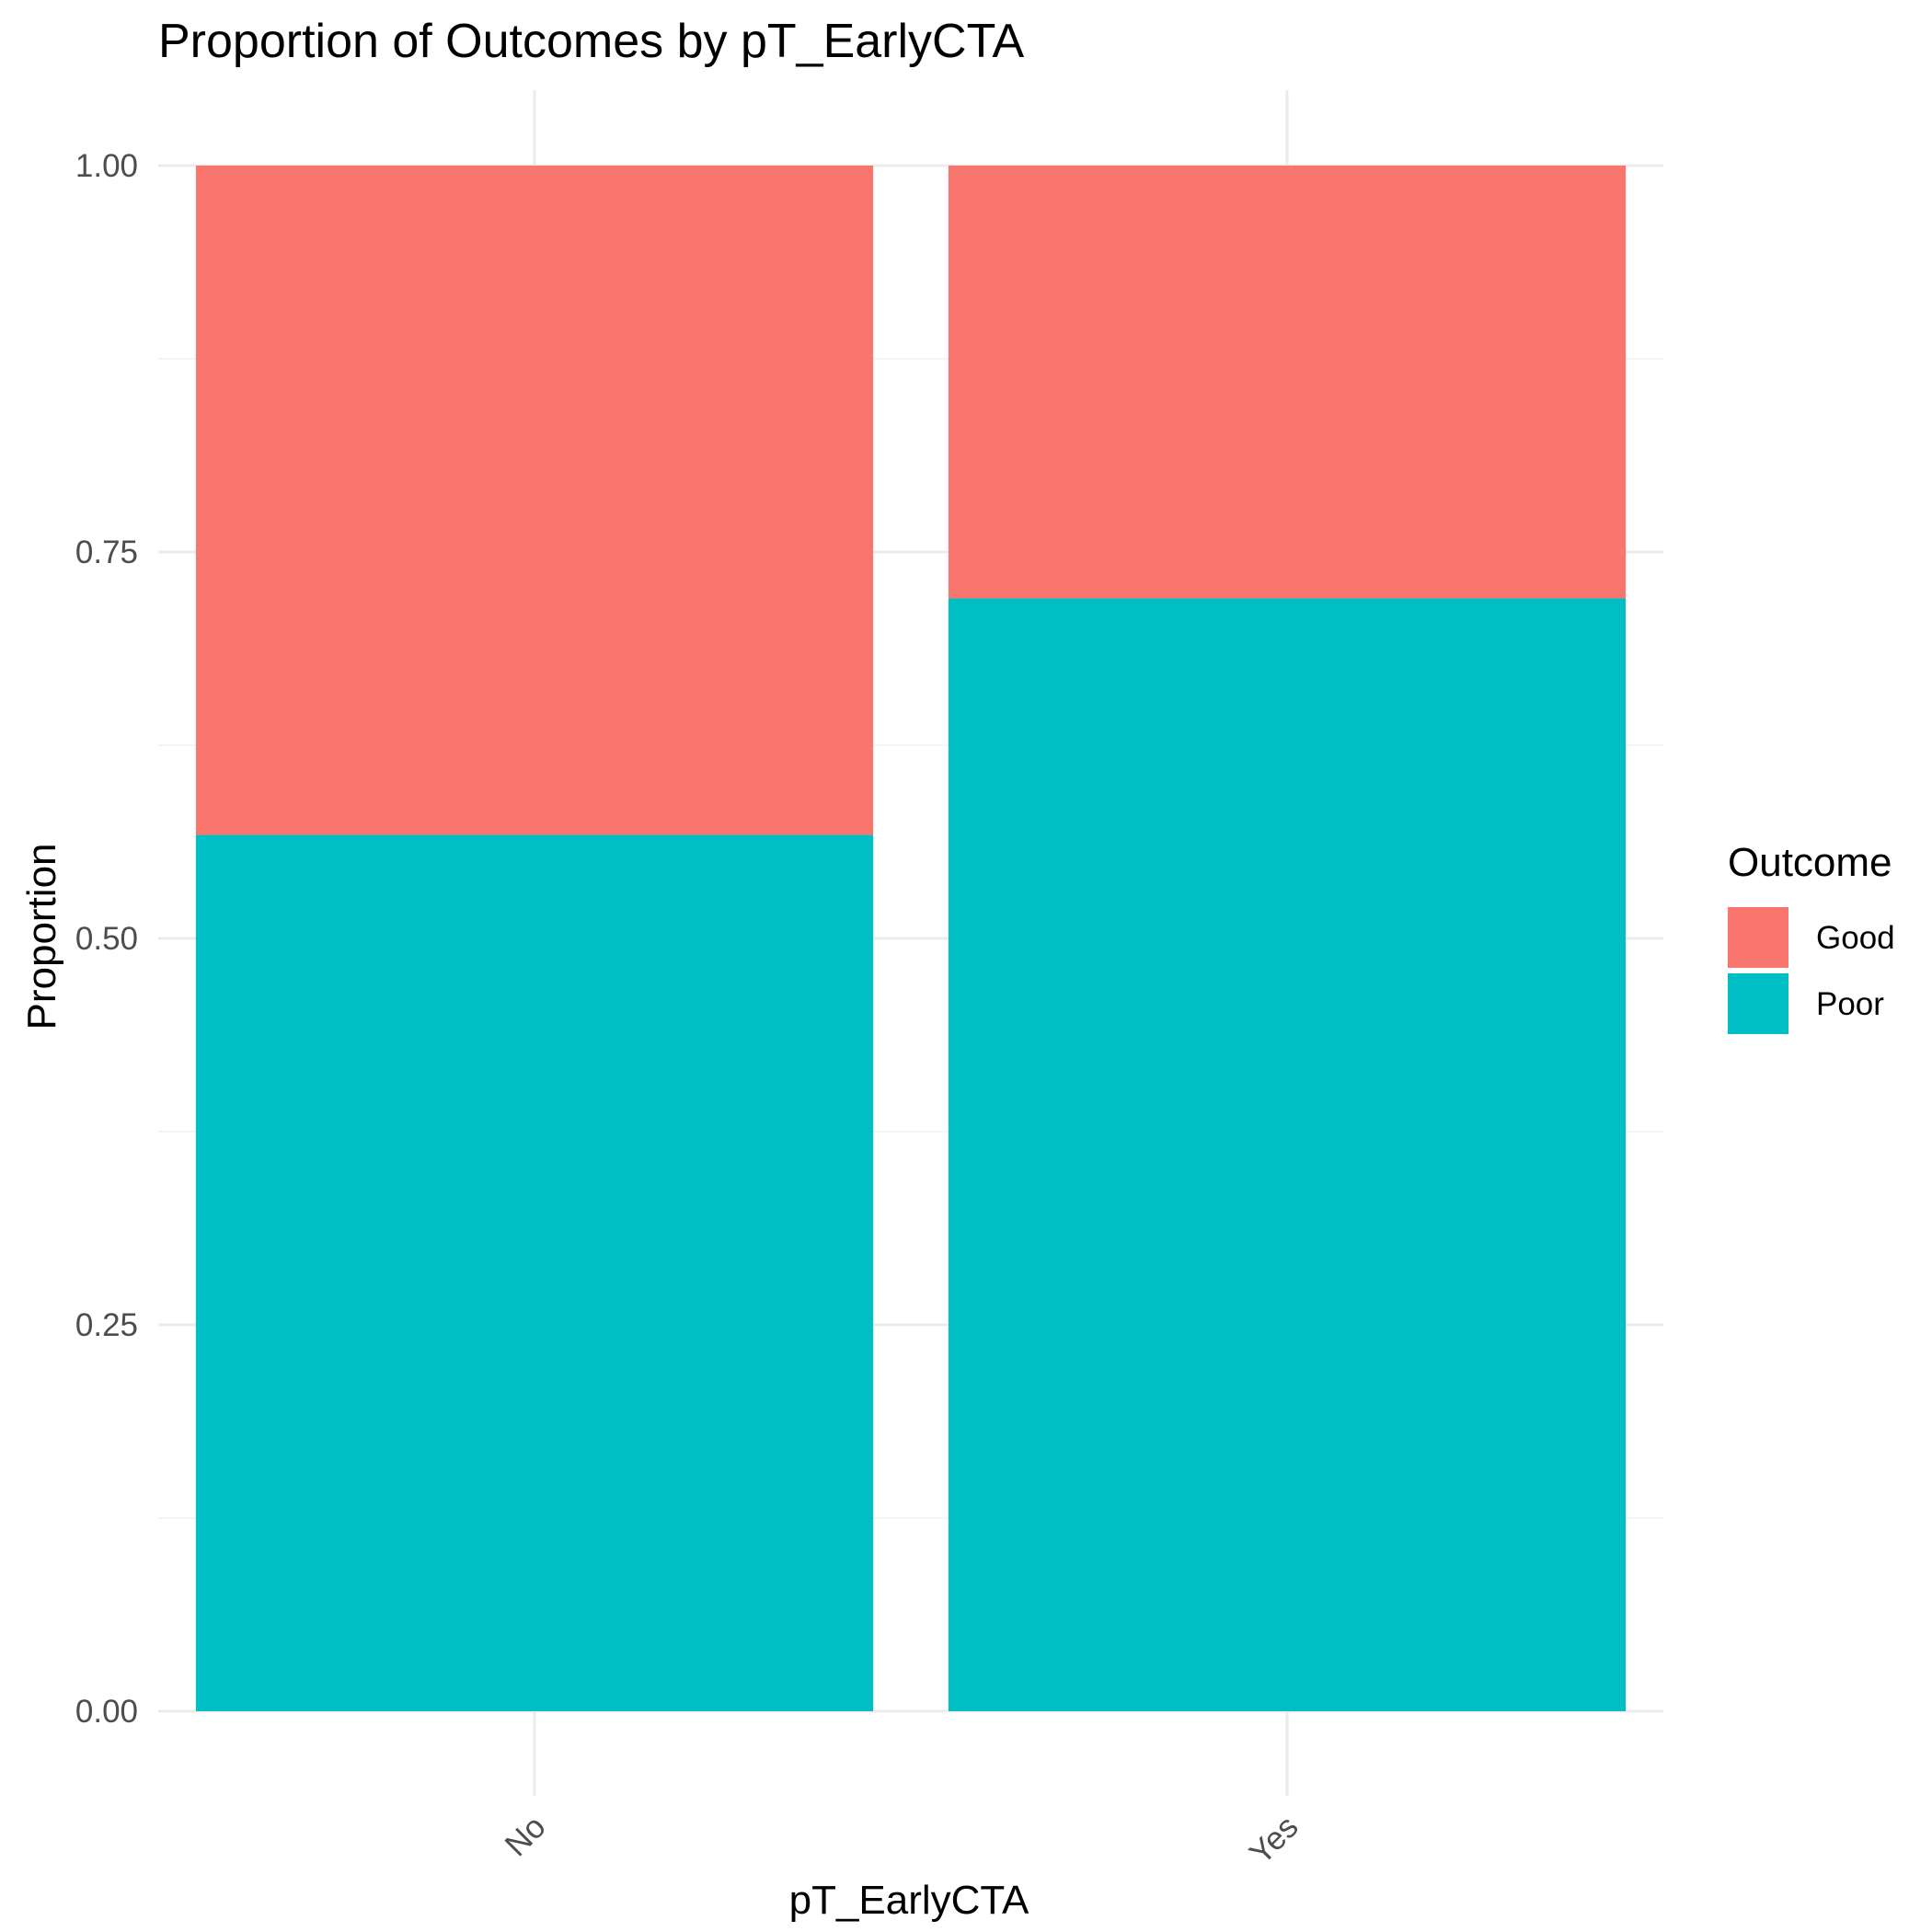  I want to click on legend-label: Good, so click(1855, 938).